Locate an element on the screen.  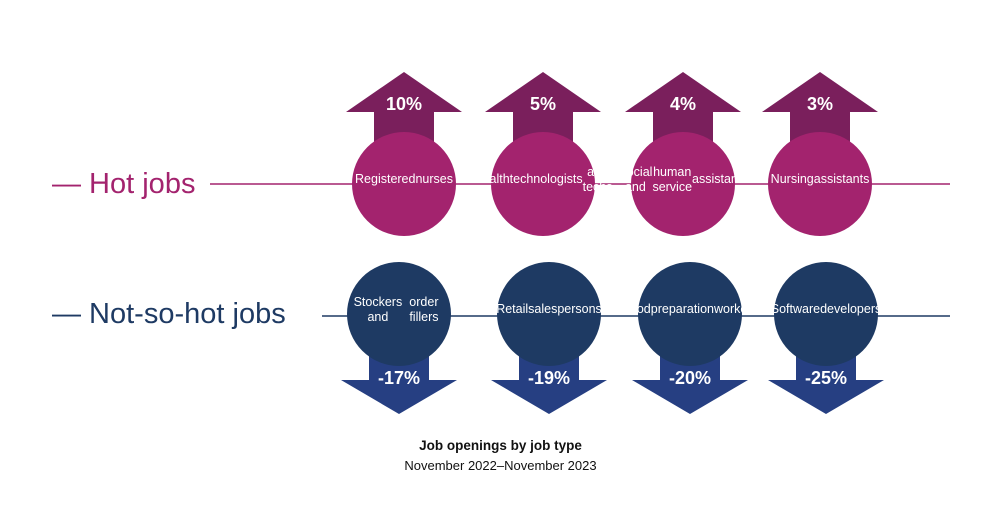
caption-title: Job openings by job type is located at coordinates (500, 445).